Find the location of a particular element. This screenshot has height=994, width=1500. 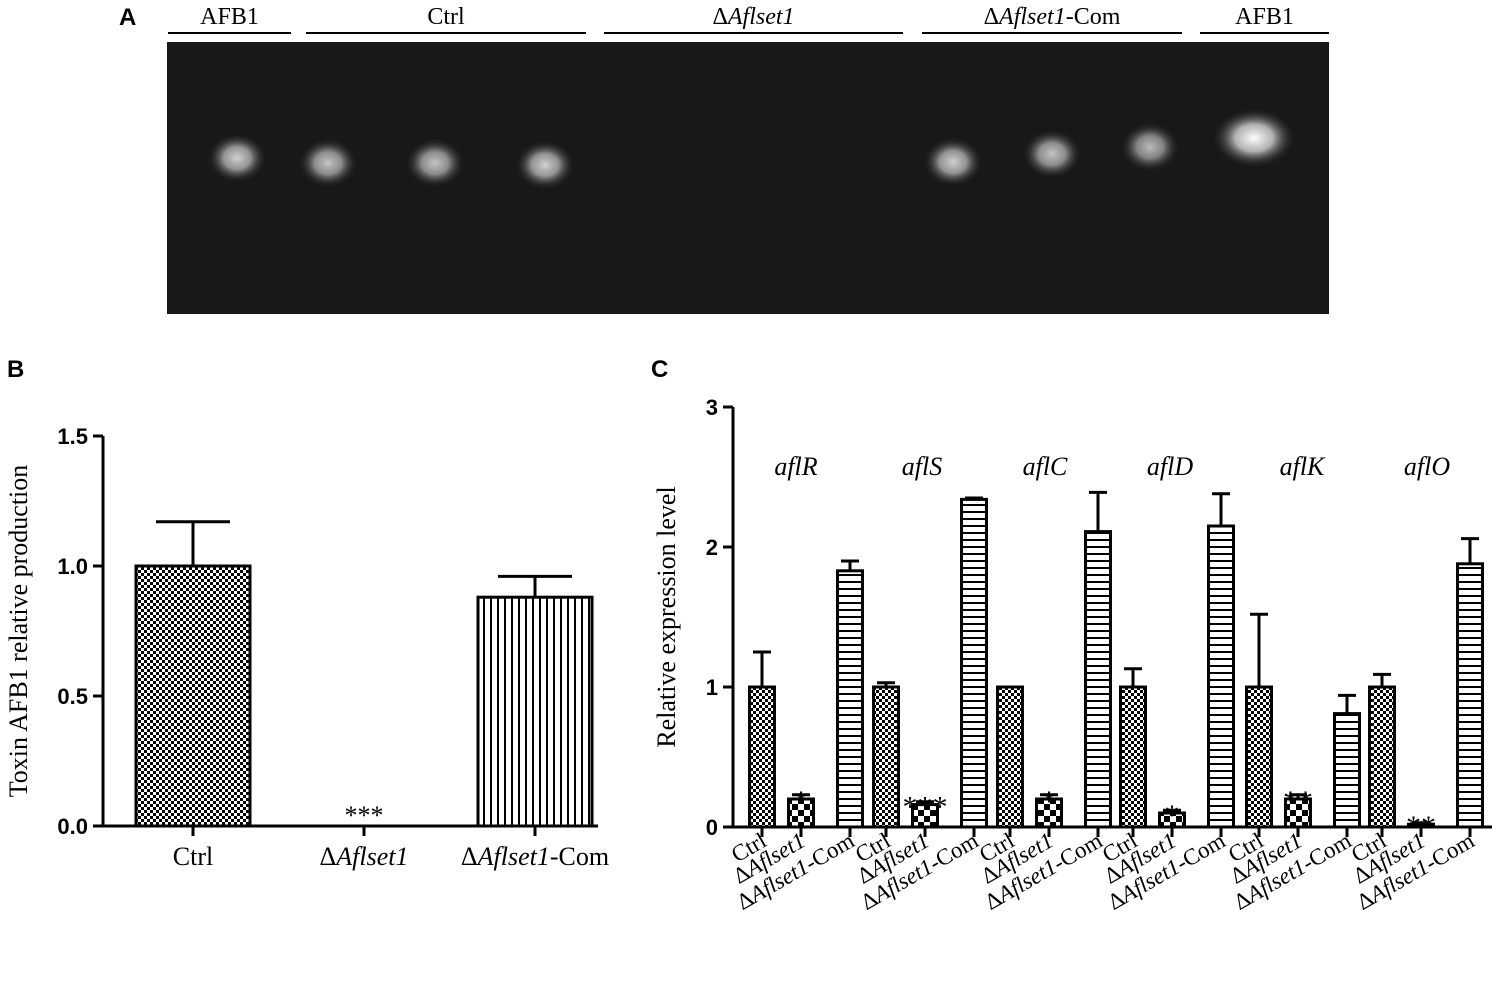

y-axis-title: Relative expression level is located at coordinates (666, 616).